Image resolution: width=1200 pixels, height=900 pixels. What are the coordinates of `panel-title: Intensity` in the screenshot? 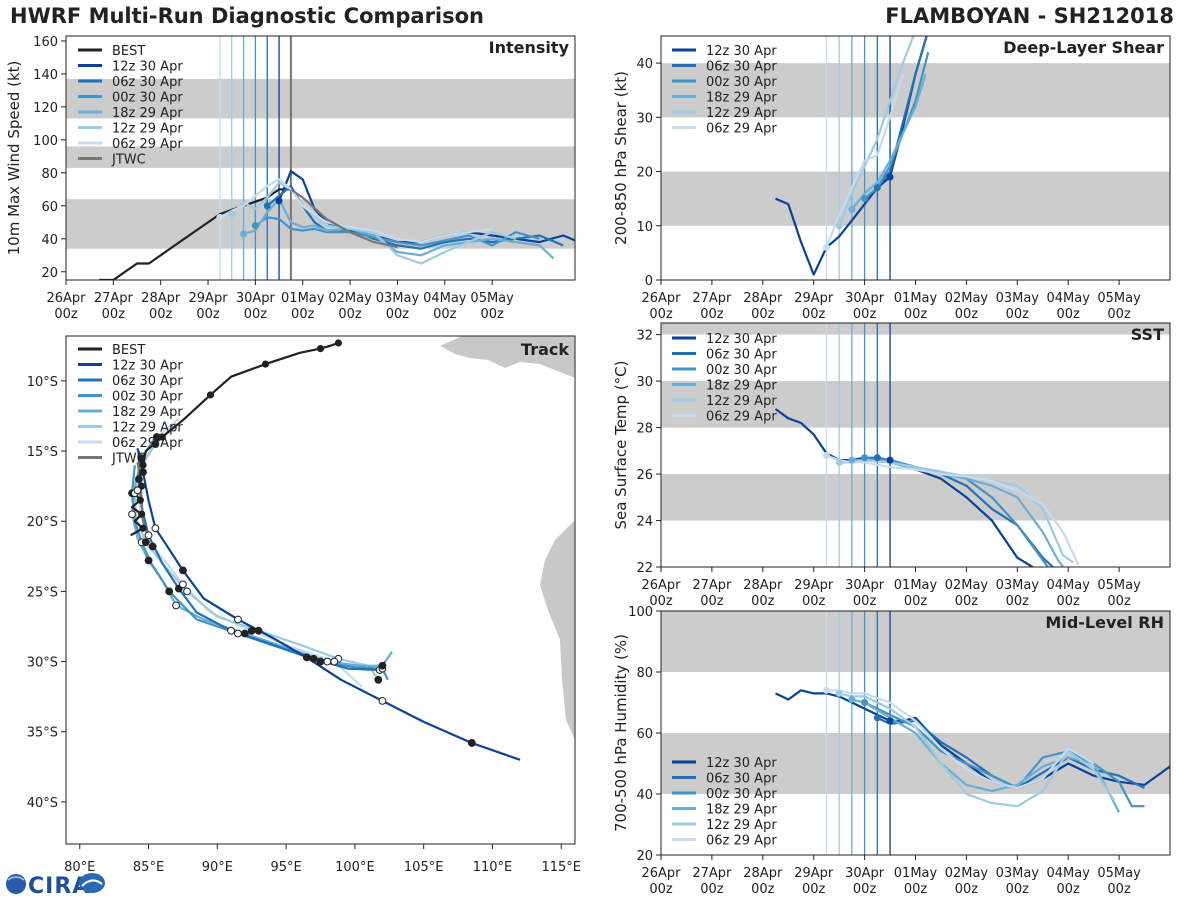 It's located at (529, 47).